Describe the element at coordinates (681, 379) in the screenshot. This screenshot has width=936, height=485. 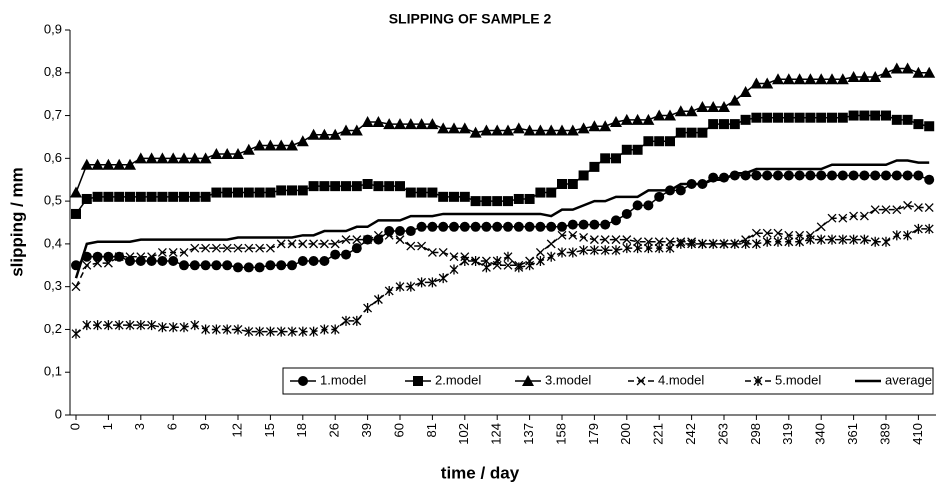
I see `legend-label: 4.model` at that location.